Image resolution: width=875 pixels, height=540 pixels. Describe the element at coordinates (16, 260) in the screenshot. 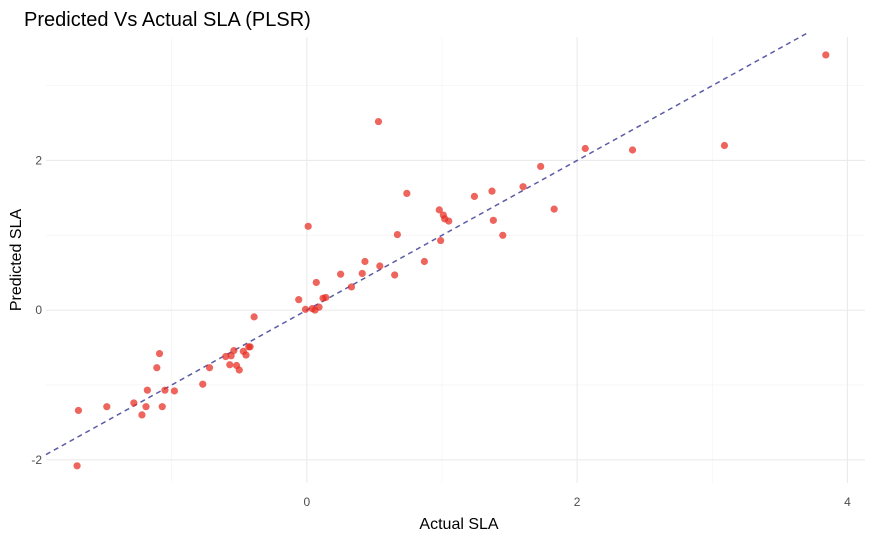

I see `y-axis-title: Predicted SLA` at that location.